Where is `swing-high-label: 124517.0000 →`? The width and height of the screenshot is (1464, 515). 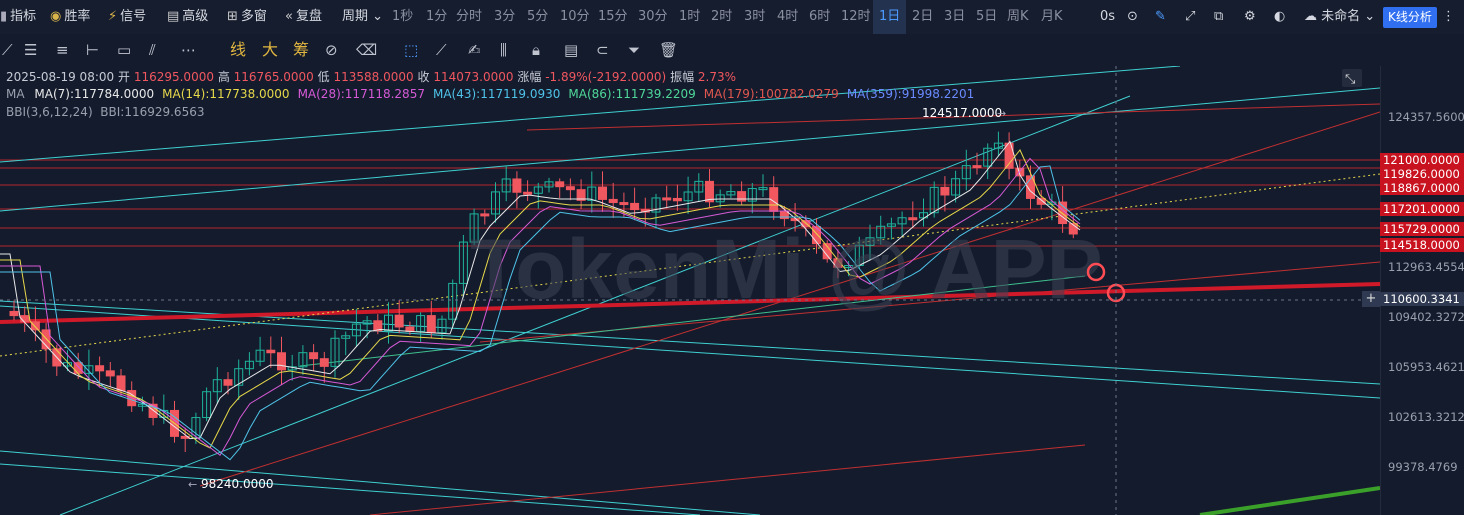 swing-high-label: 124517.0000 → is located at coordinates (964, 113).